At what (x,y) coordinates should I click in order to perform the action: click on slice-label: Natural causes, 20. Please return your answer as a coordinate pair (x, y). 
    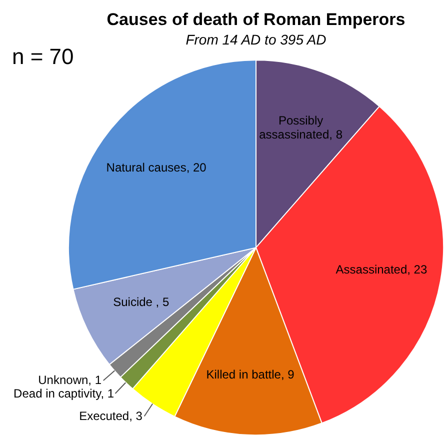
    Looking at the image, I should click on (156, 167).